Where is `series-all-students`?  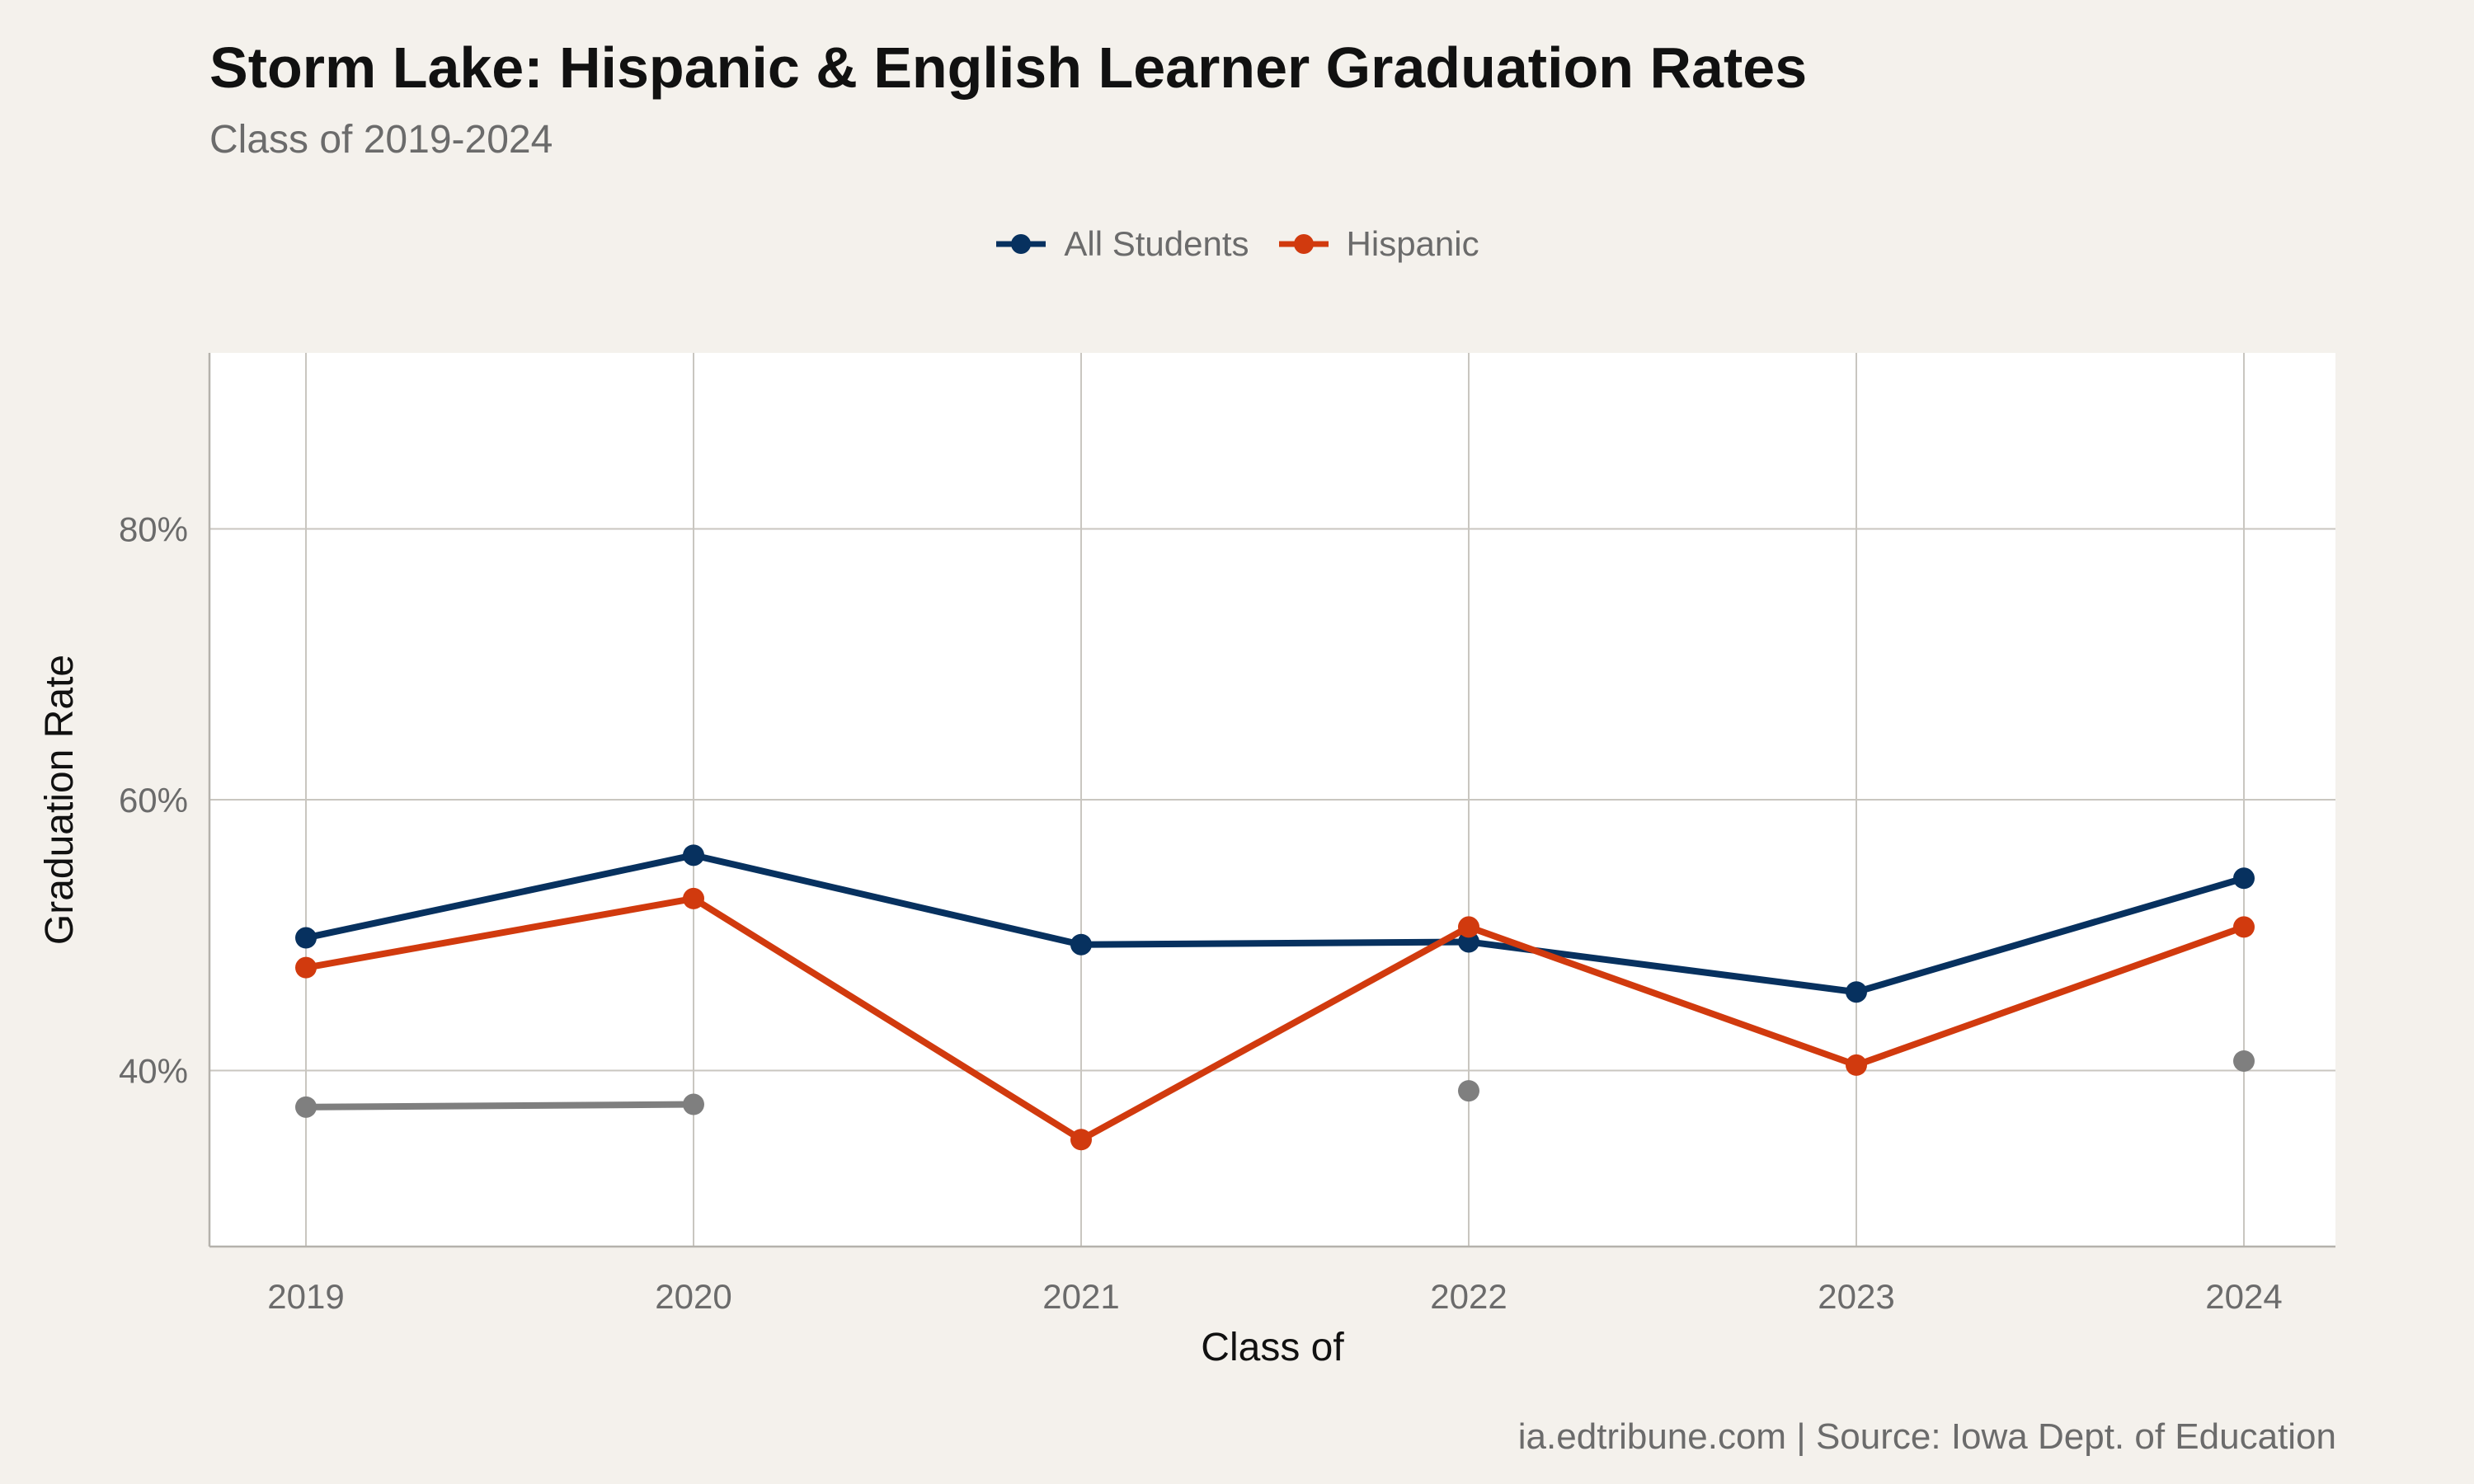
series-all-students is located at coordinates (1275, 924).